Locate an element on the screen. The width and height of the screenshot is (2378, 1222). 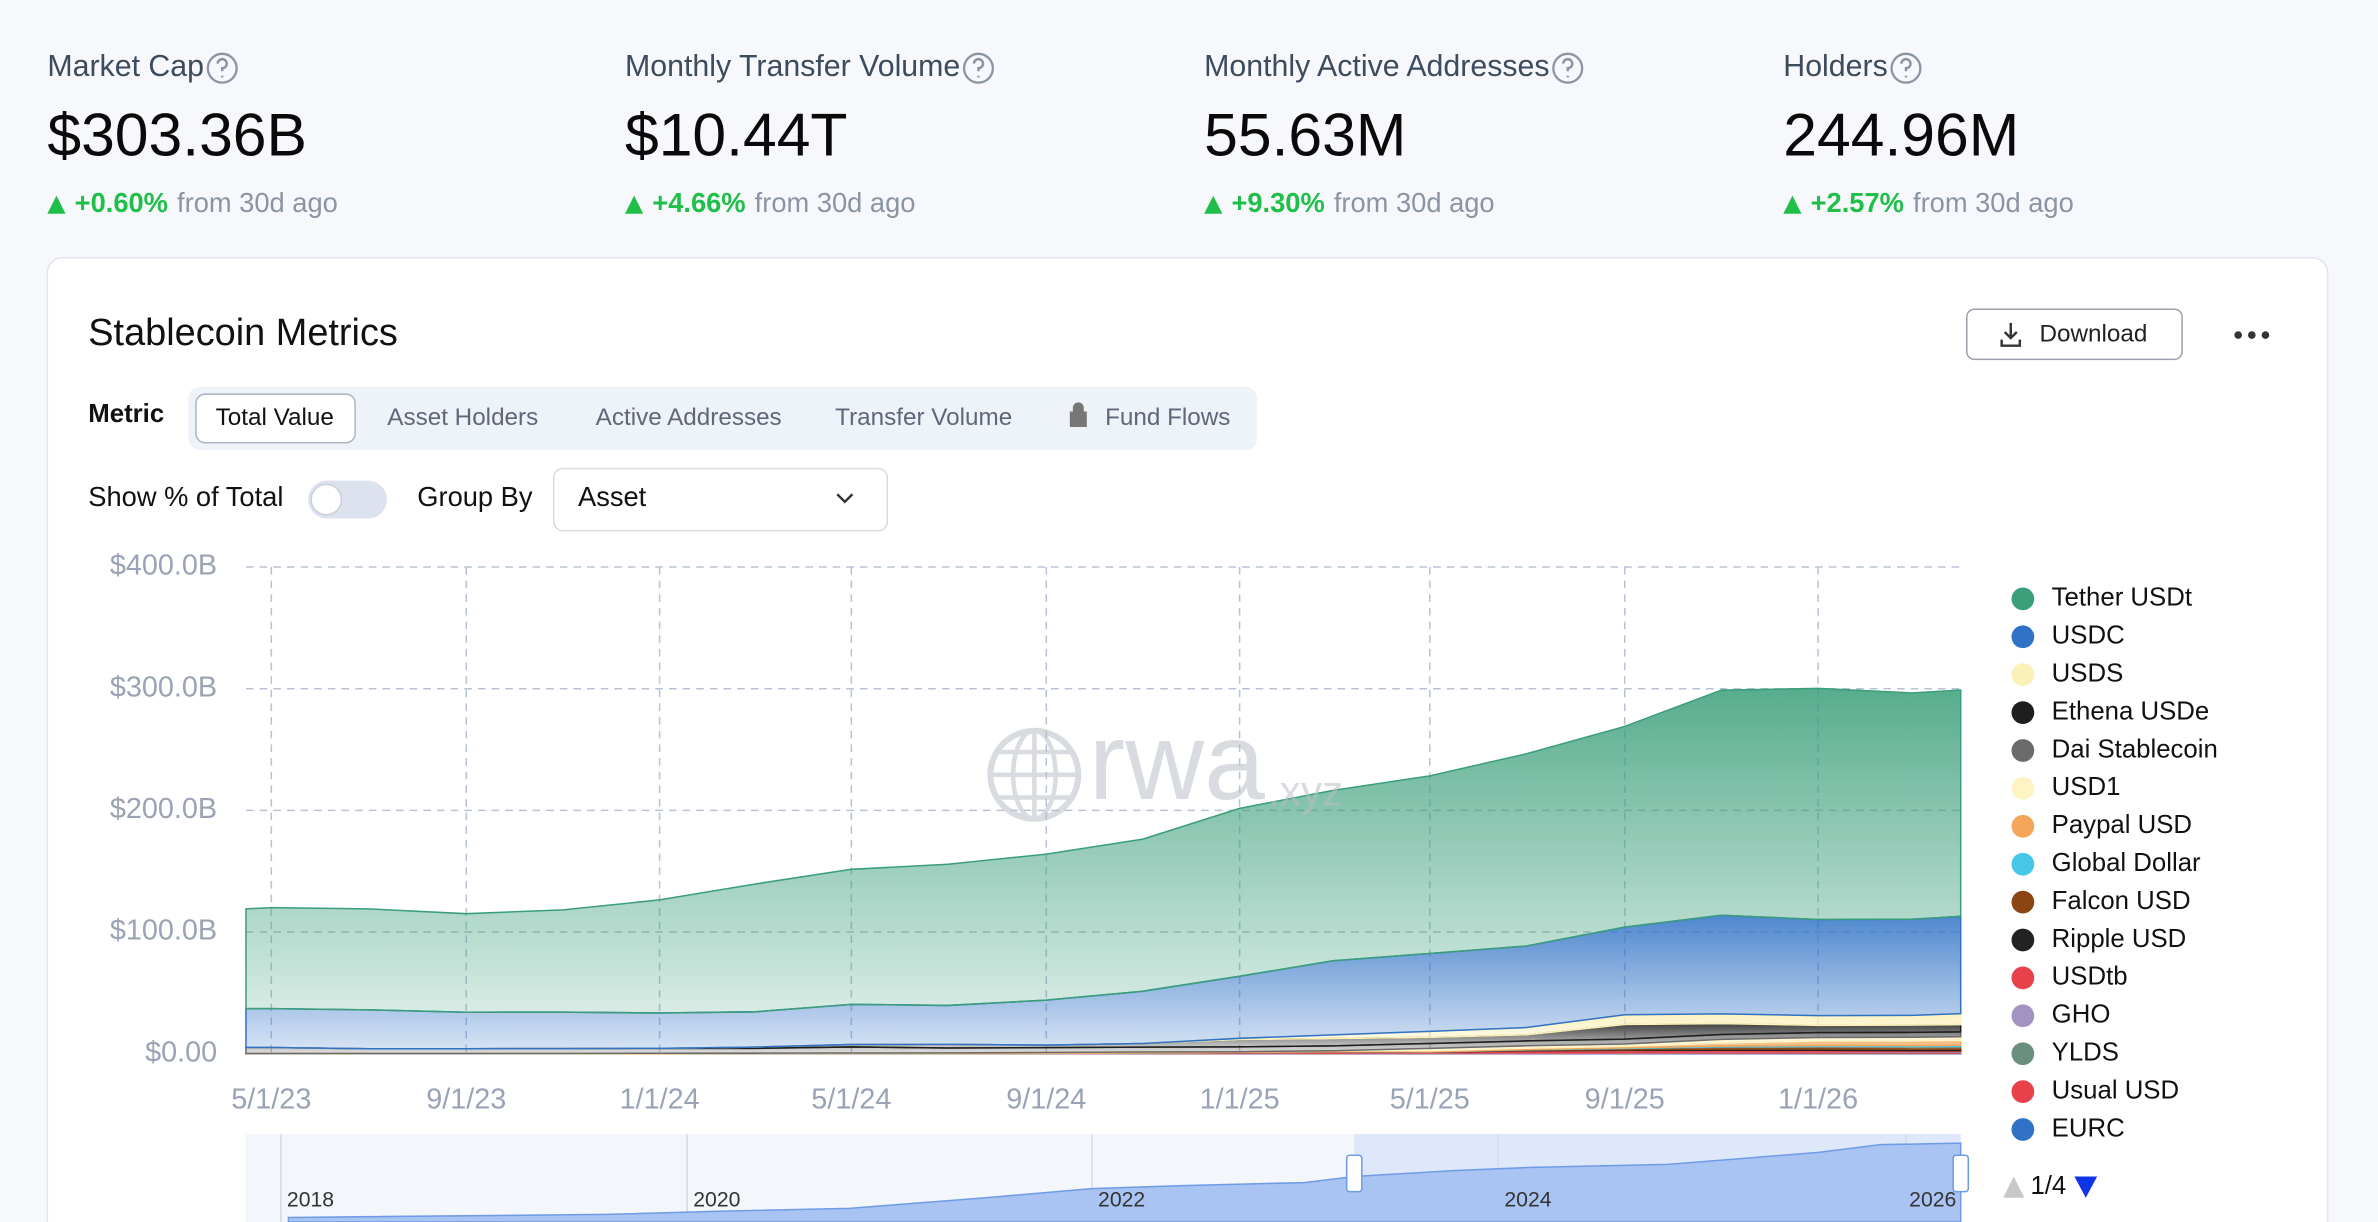
tab-group is located at coordinates (723, 418).